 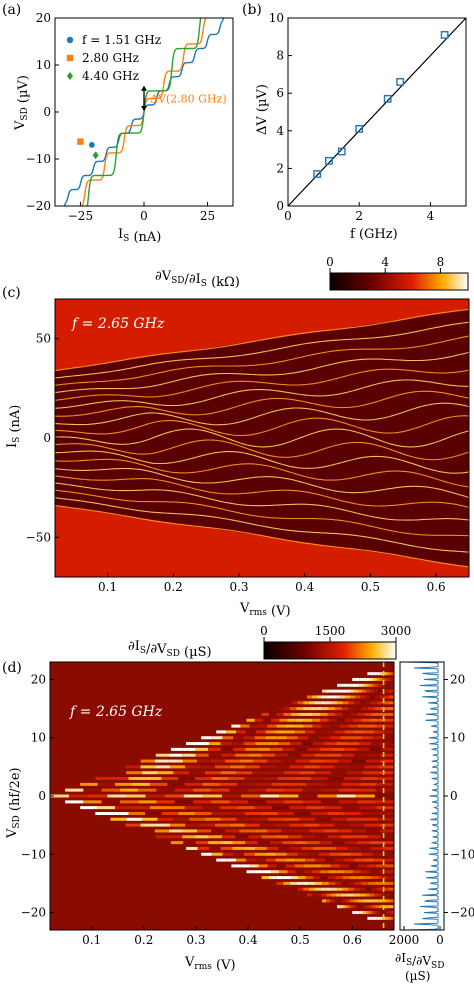 What do you see at coordinates (454, 796) in the screenshot?
I see `side-y-tick-label: 0` at bounding box center [454, 796].